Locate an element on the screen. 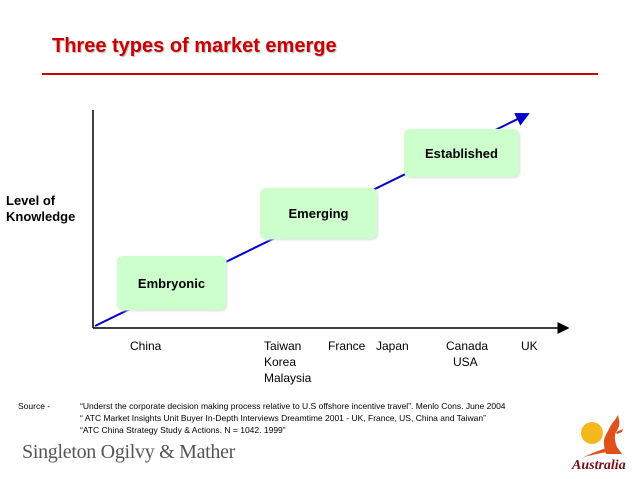  title-underline is located at coordinates (320, 74).